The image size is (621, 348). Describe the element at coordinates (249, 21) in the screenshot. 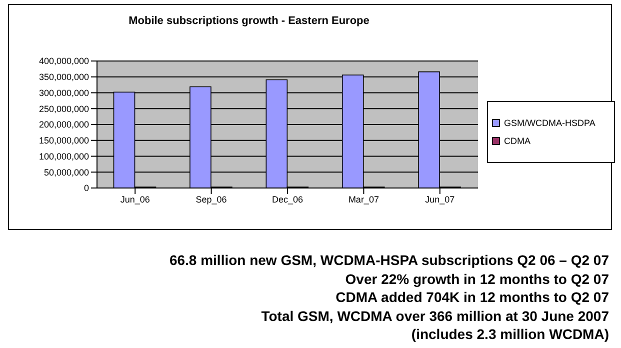

I see `chart-title: Mobile subscriptions growth - Eastern Europe` at that location.